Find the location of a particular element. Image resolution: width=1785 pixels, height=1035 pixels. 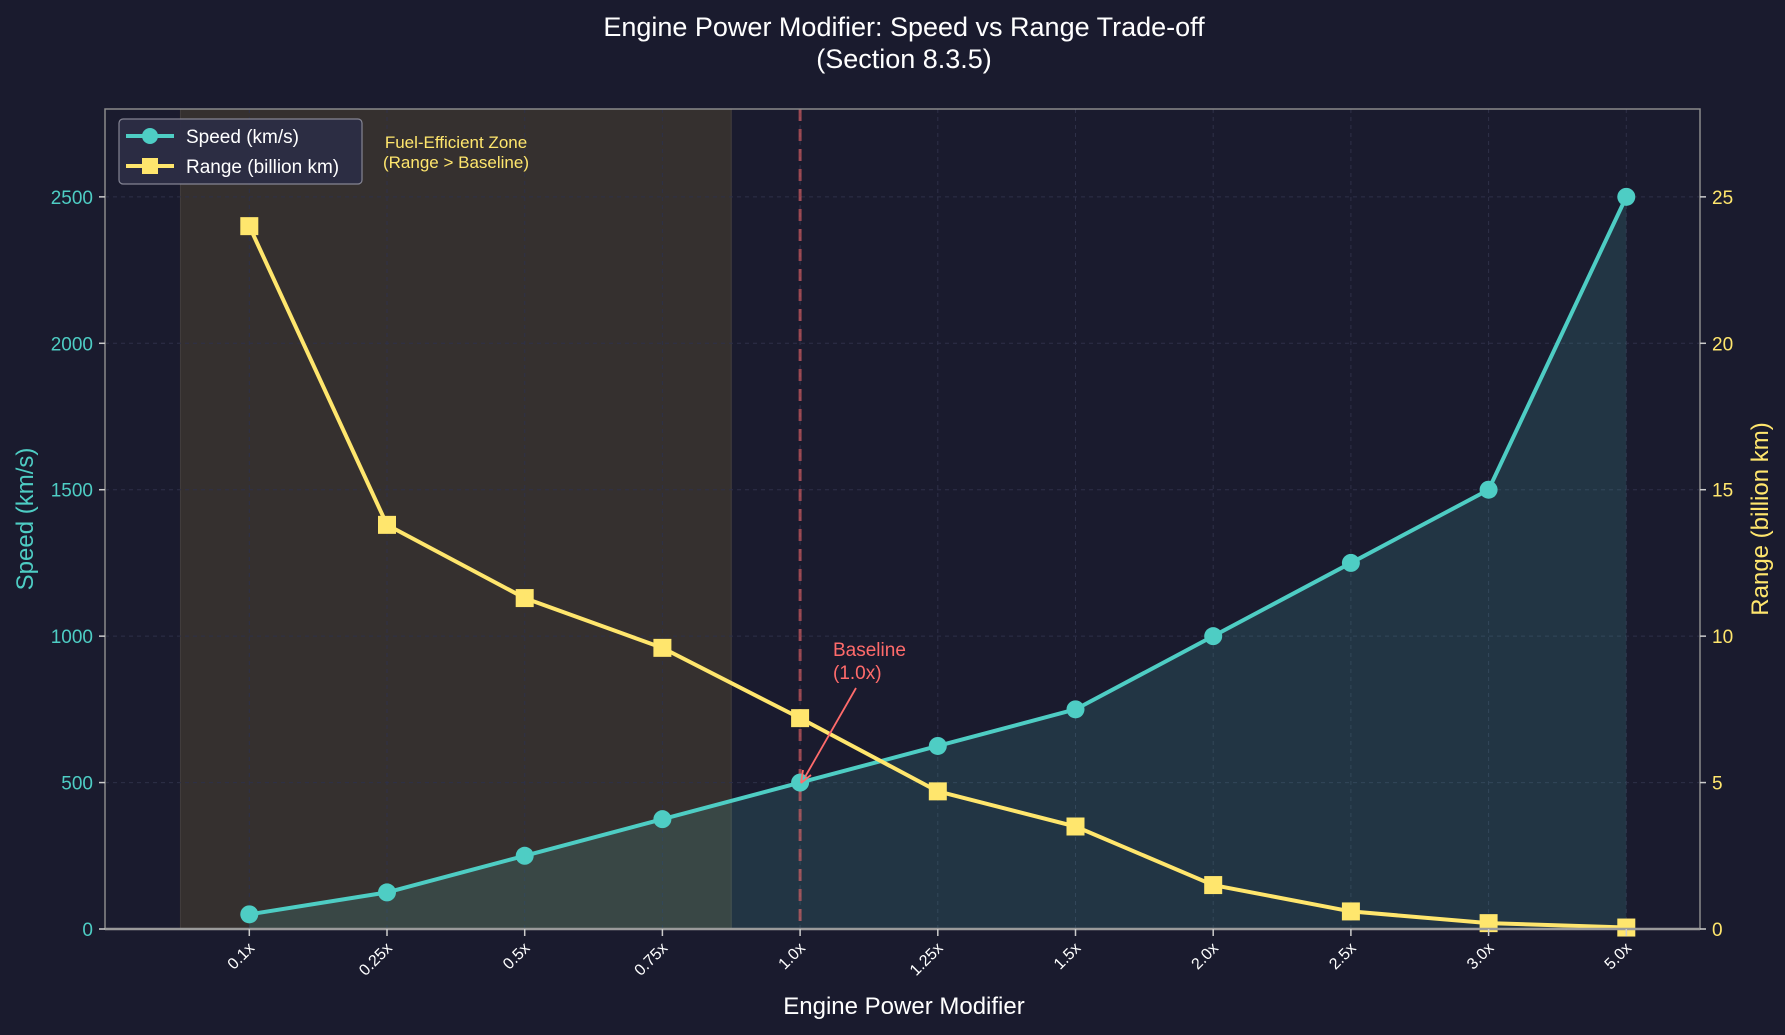

y-left-tick-label: 2500 is located at coordinates (72, 198).